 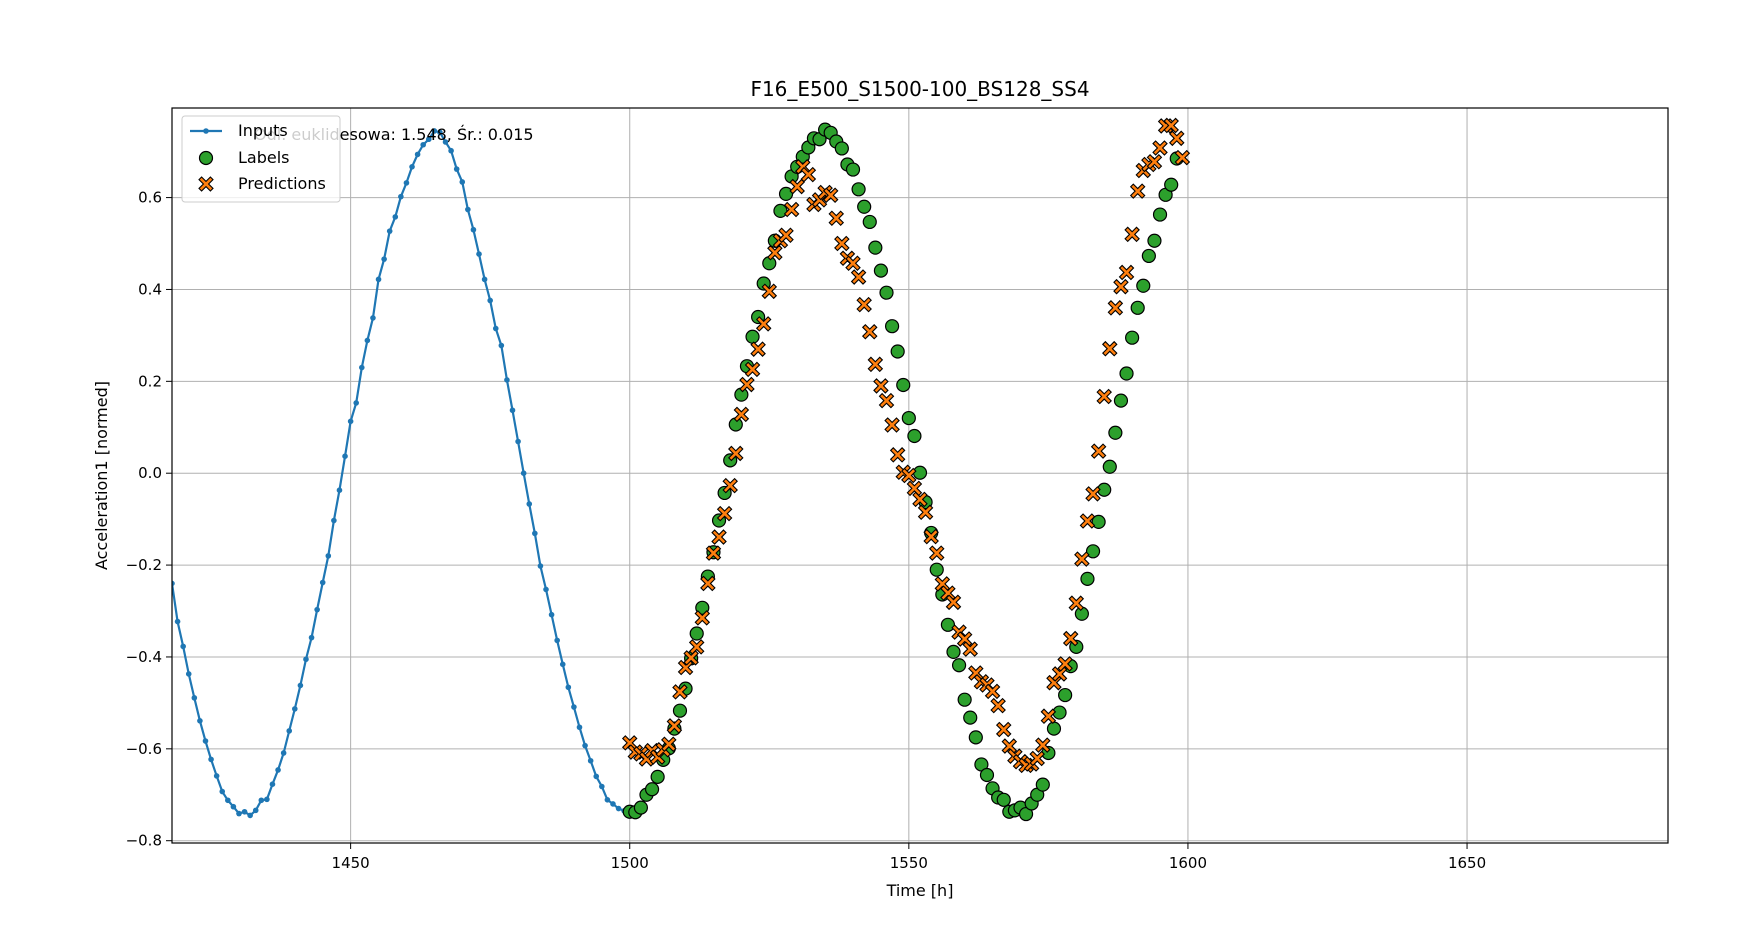 I want to click on legend-inputs-marker, so click(x=206, y=131).